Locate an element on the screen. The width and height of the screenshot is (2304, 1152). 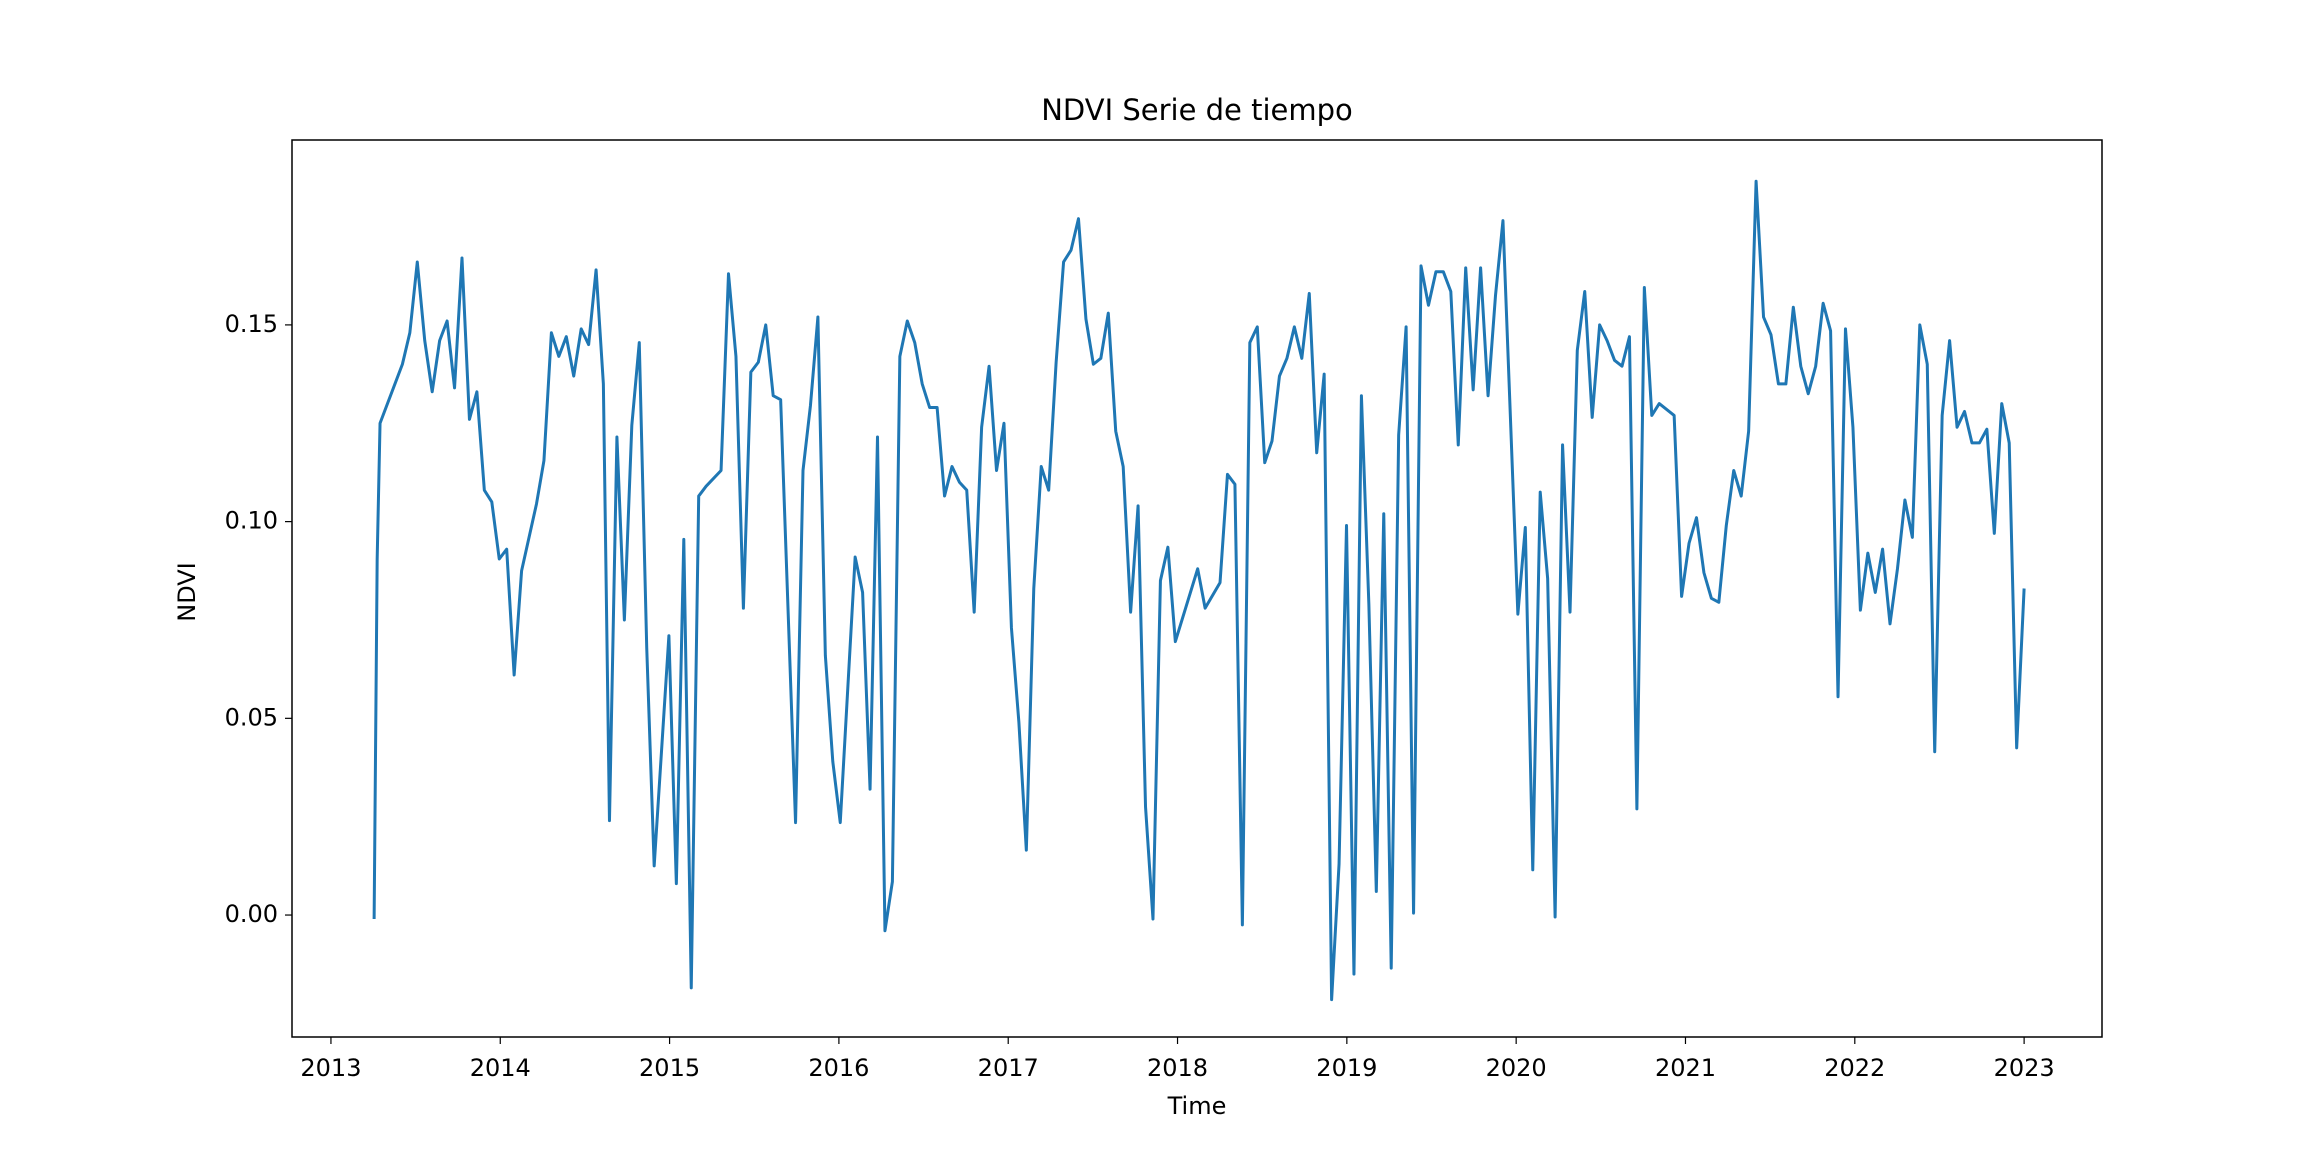
x-tick-label: 2013 is located at coordinates (330, 1068).